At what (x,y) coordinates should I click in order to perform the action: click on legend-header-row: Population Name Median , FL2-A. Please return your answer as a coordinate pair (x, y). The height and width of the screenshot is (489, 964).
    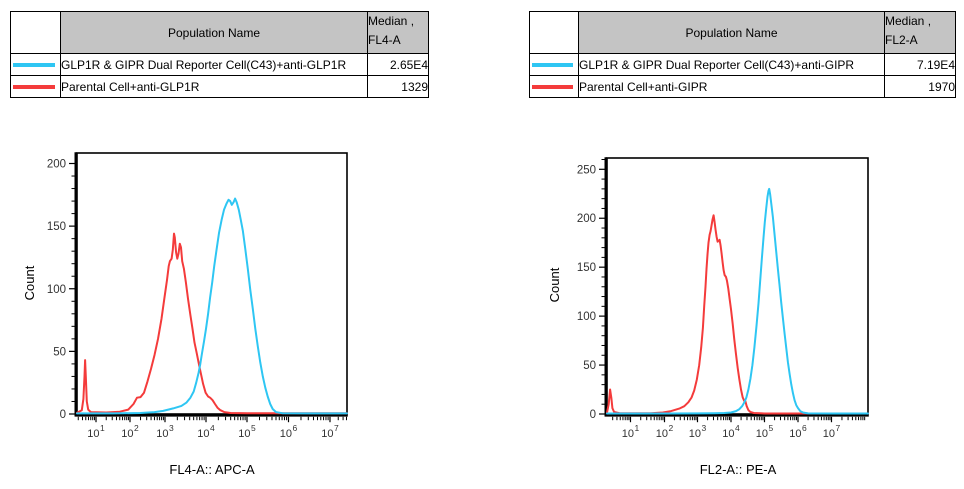
    Looking at the image, I should click on (742, 32).